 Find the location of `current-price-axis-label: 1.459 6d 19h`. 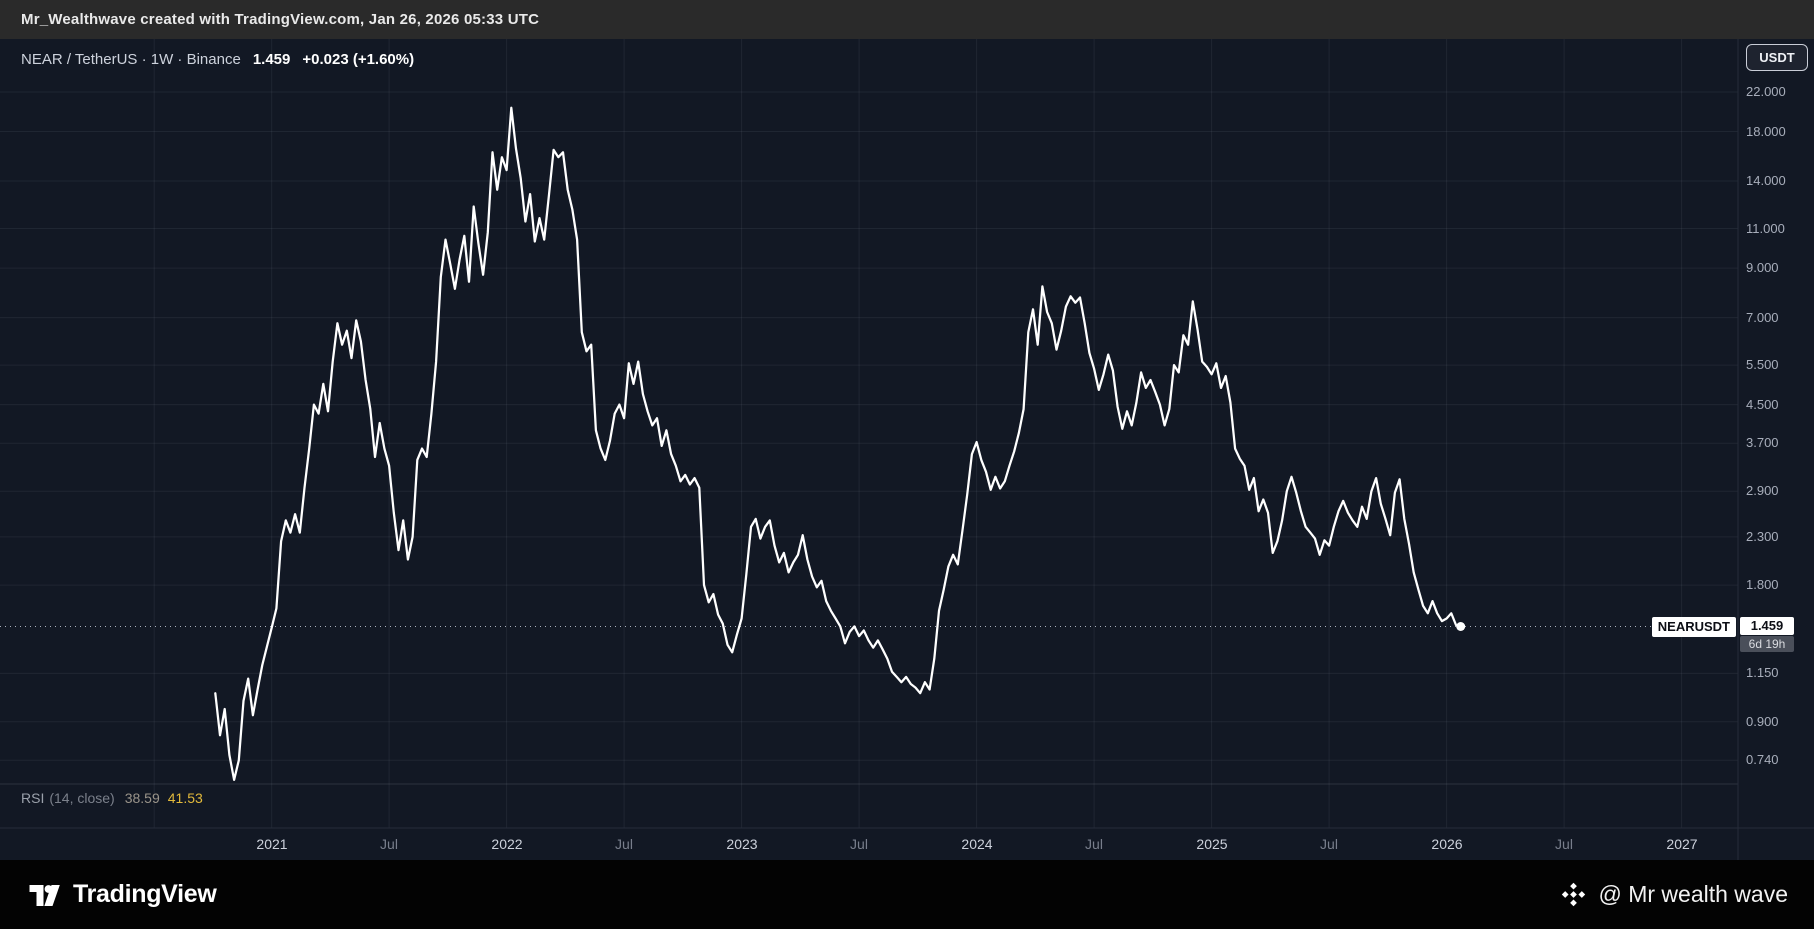

current-price-axis-label: 1.459 6d 19h is located at coordinates (1767, 634).